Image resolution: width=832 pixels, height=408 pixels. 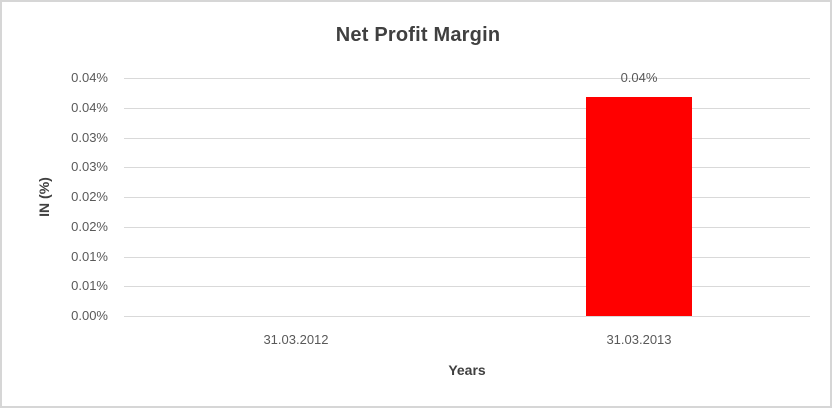 What do you see at coordinates (467, 370) in the screenshot?
I see `x-axis-title: Years` at bounding box center [467, 370].